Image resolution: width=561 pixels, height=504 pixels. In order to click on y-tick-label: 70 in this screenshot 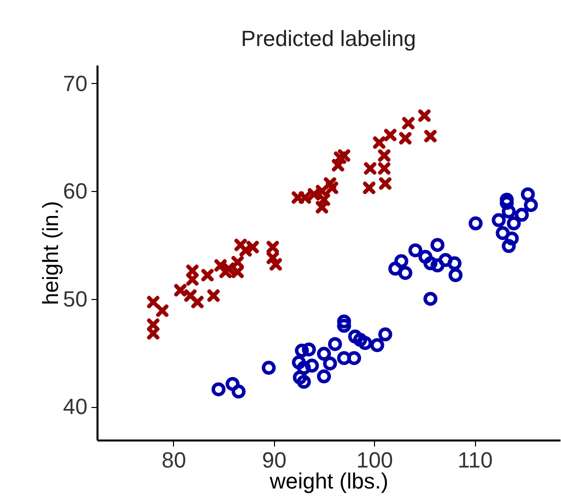, I will do `click(75, 83)`.